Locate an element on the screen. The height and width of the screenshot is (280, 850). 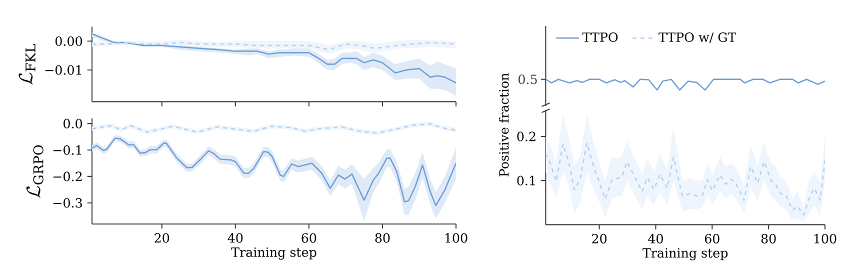
y-tick-label: −0.1 is located at coordinates (67, 150).